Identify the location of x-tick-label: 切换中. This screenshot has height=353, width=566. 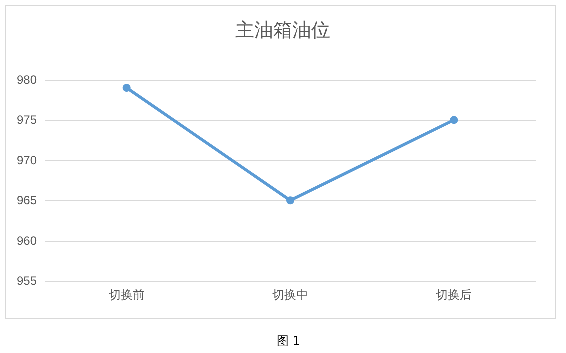
(290, 295).